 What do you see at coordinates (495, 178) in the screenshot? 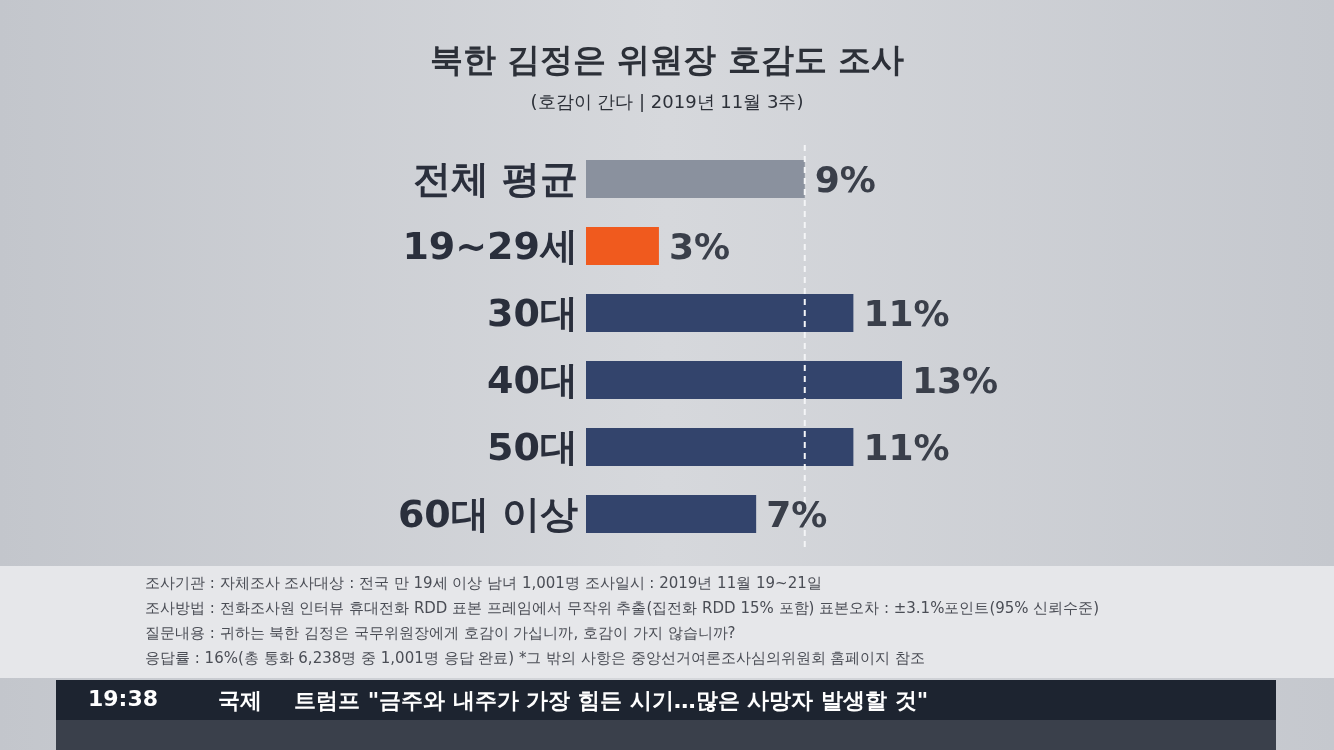
I see `y-tick-label: 전체 평균` at bounding box center [495, 178].